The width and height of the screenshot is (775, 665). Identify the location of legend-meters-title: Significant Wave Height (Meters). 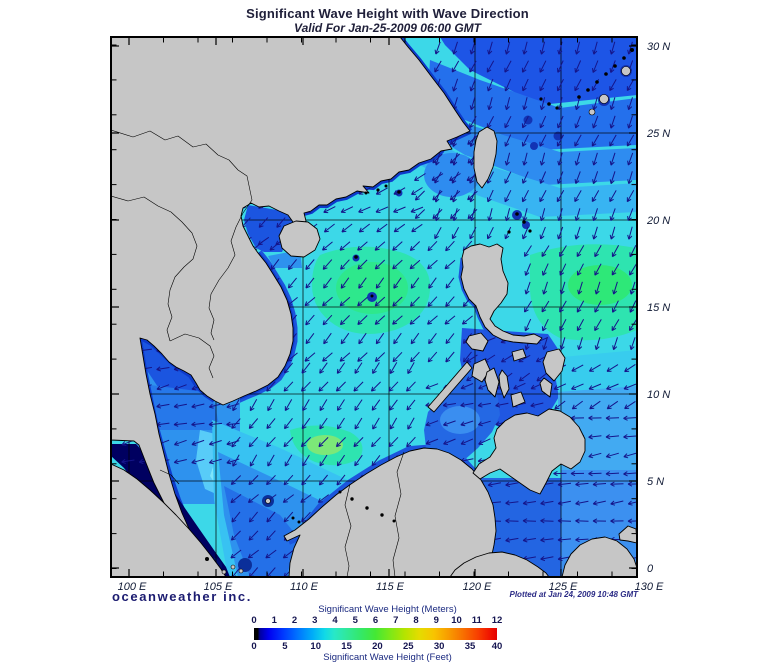
(387, 609).